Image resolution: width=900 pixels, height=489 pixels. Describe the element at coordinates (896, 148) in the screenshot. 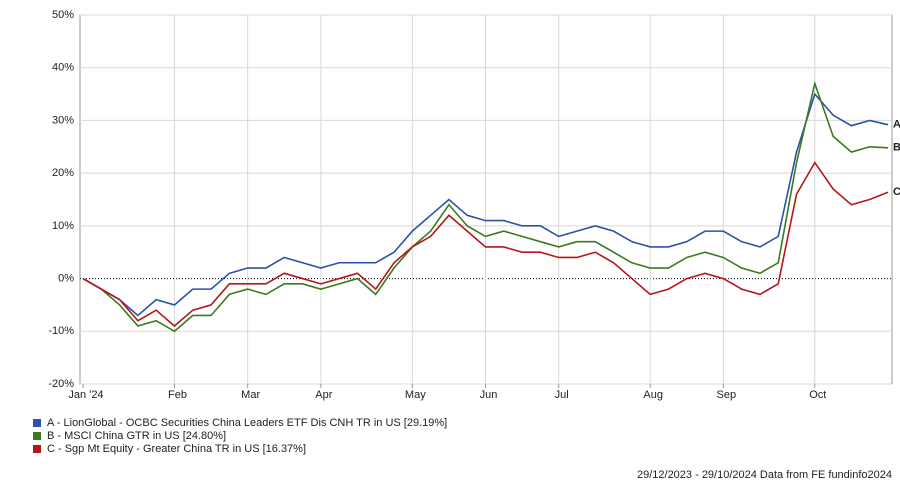

I see `end-label: B` at that location.